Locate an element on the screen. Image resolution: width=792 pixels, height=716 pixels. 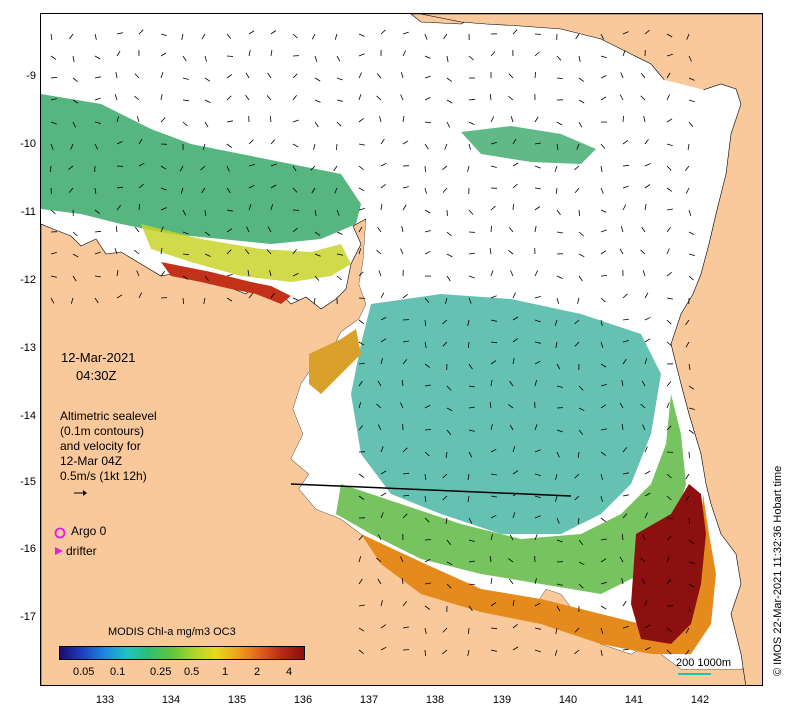
altimetry-line: 12-Mar 04Z is located at coordinates (91, 461).